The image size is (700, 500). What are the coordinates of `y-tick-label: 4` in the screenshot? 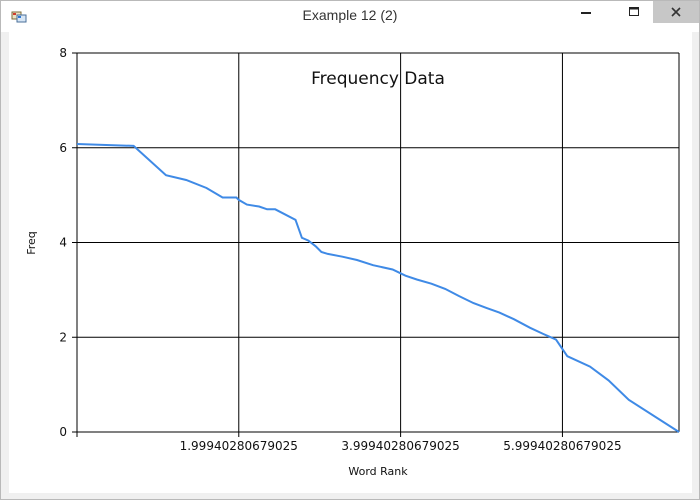 It's located at (63, 243).